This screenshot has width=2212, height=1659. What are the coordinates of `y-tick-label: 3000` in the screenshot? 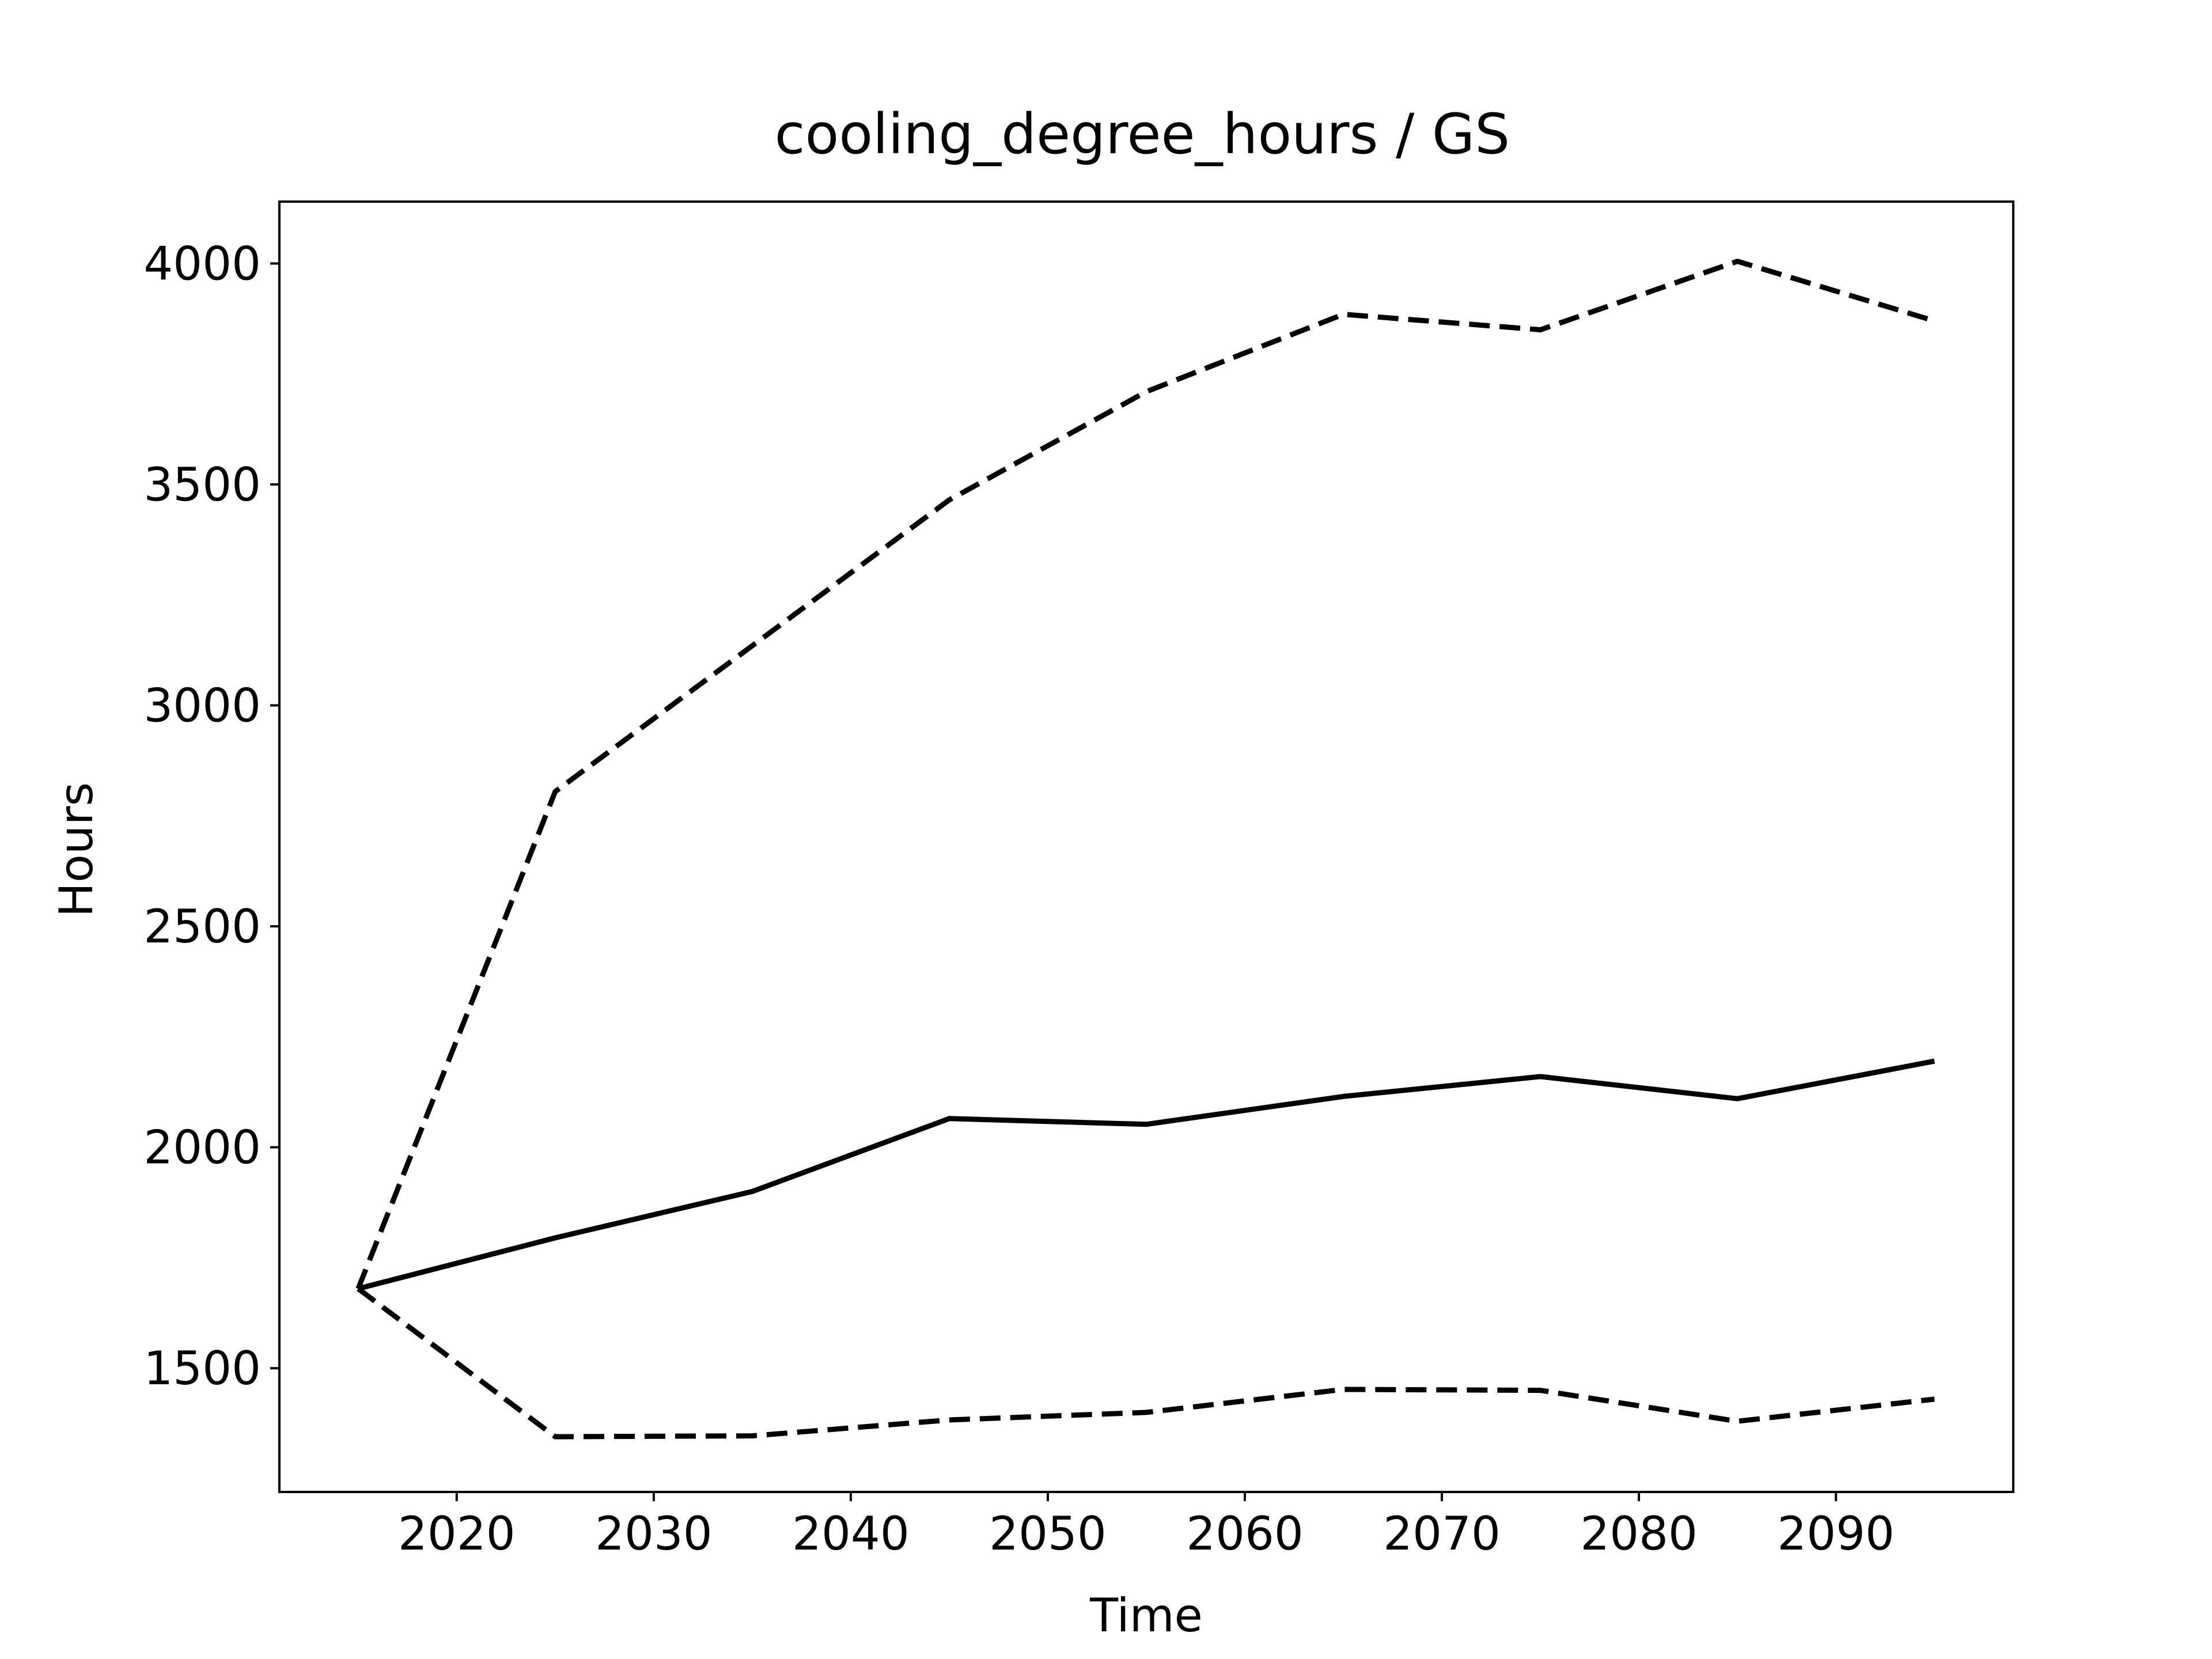 It's located at (202, 706).